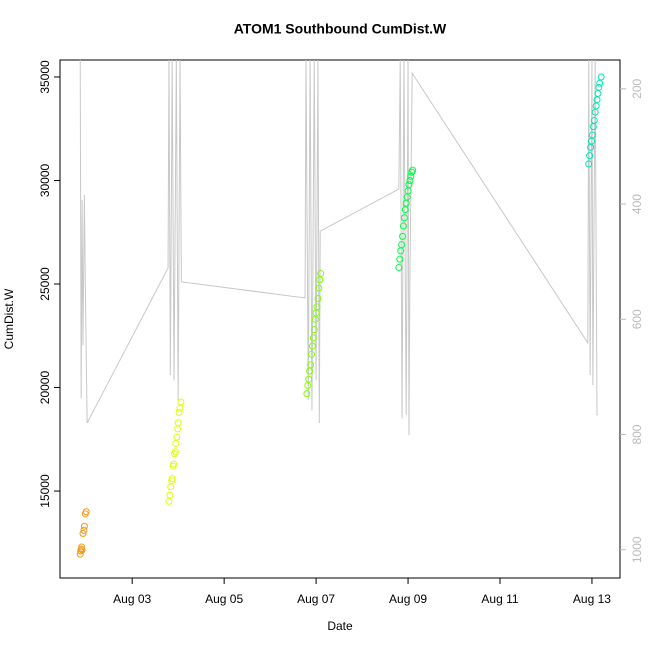 The image size is (650, 655). Describe the element at coordinates (637, 204) in the screenshot. I see `y2-tick-label: 400` at that location.